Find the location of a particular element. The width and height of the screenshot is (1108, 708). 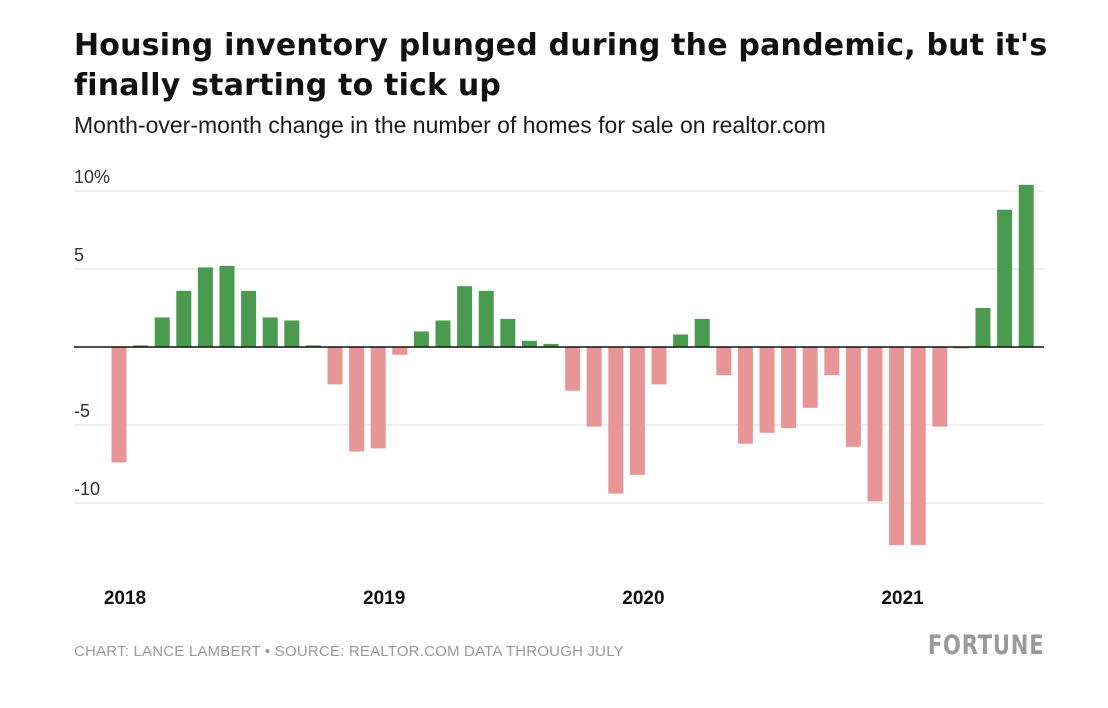

x-tick-labels: 2018 2019 2020 2021 is located at coordinates (514, 598).